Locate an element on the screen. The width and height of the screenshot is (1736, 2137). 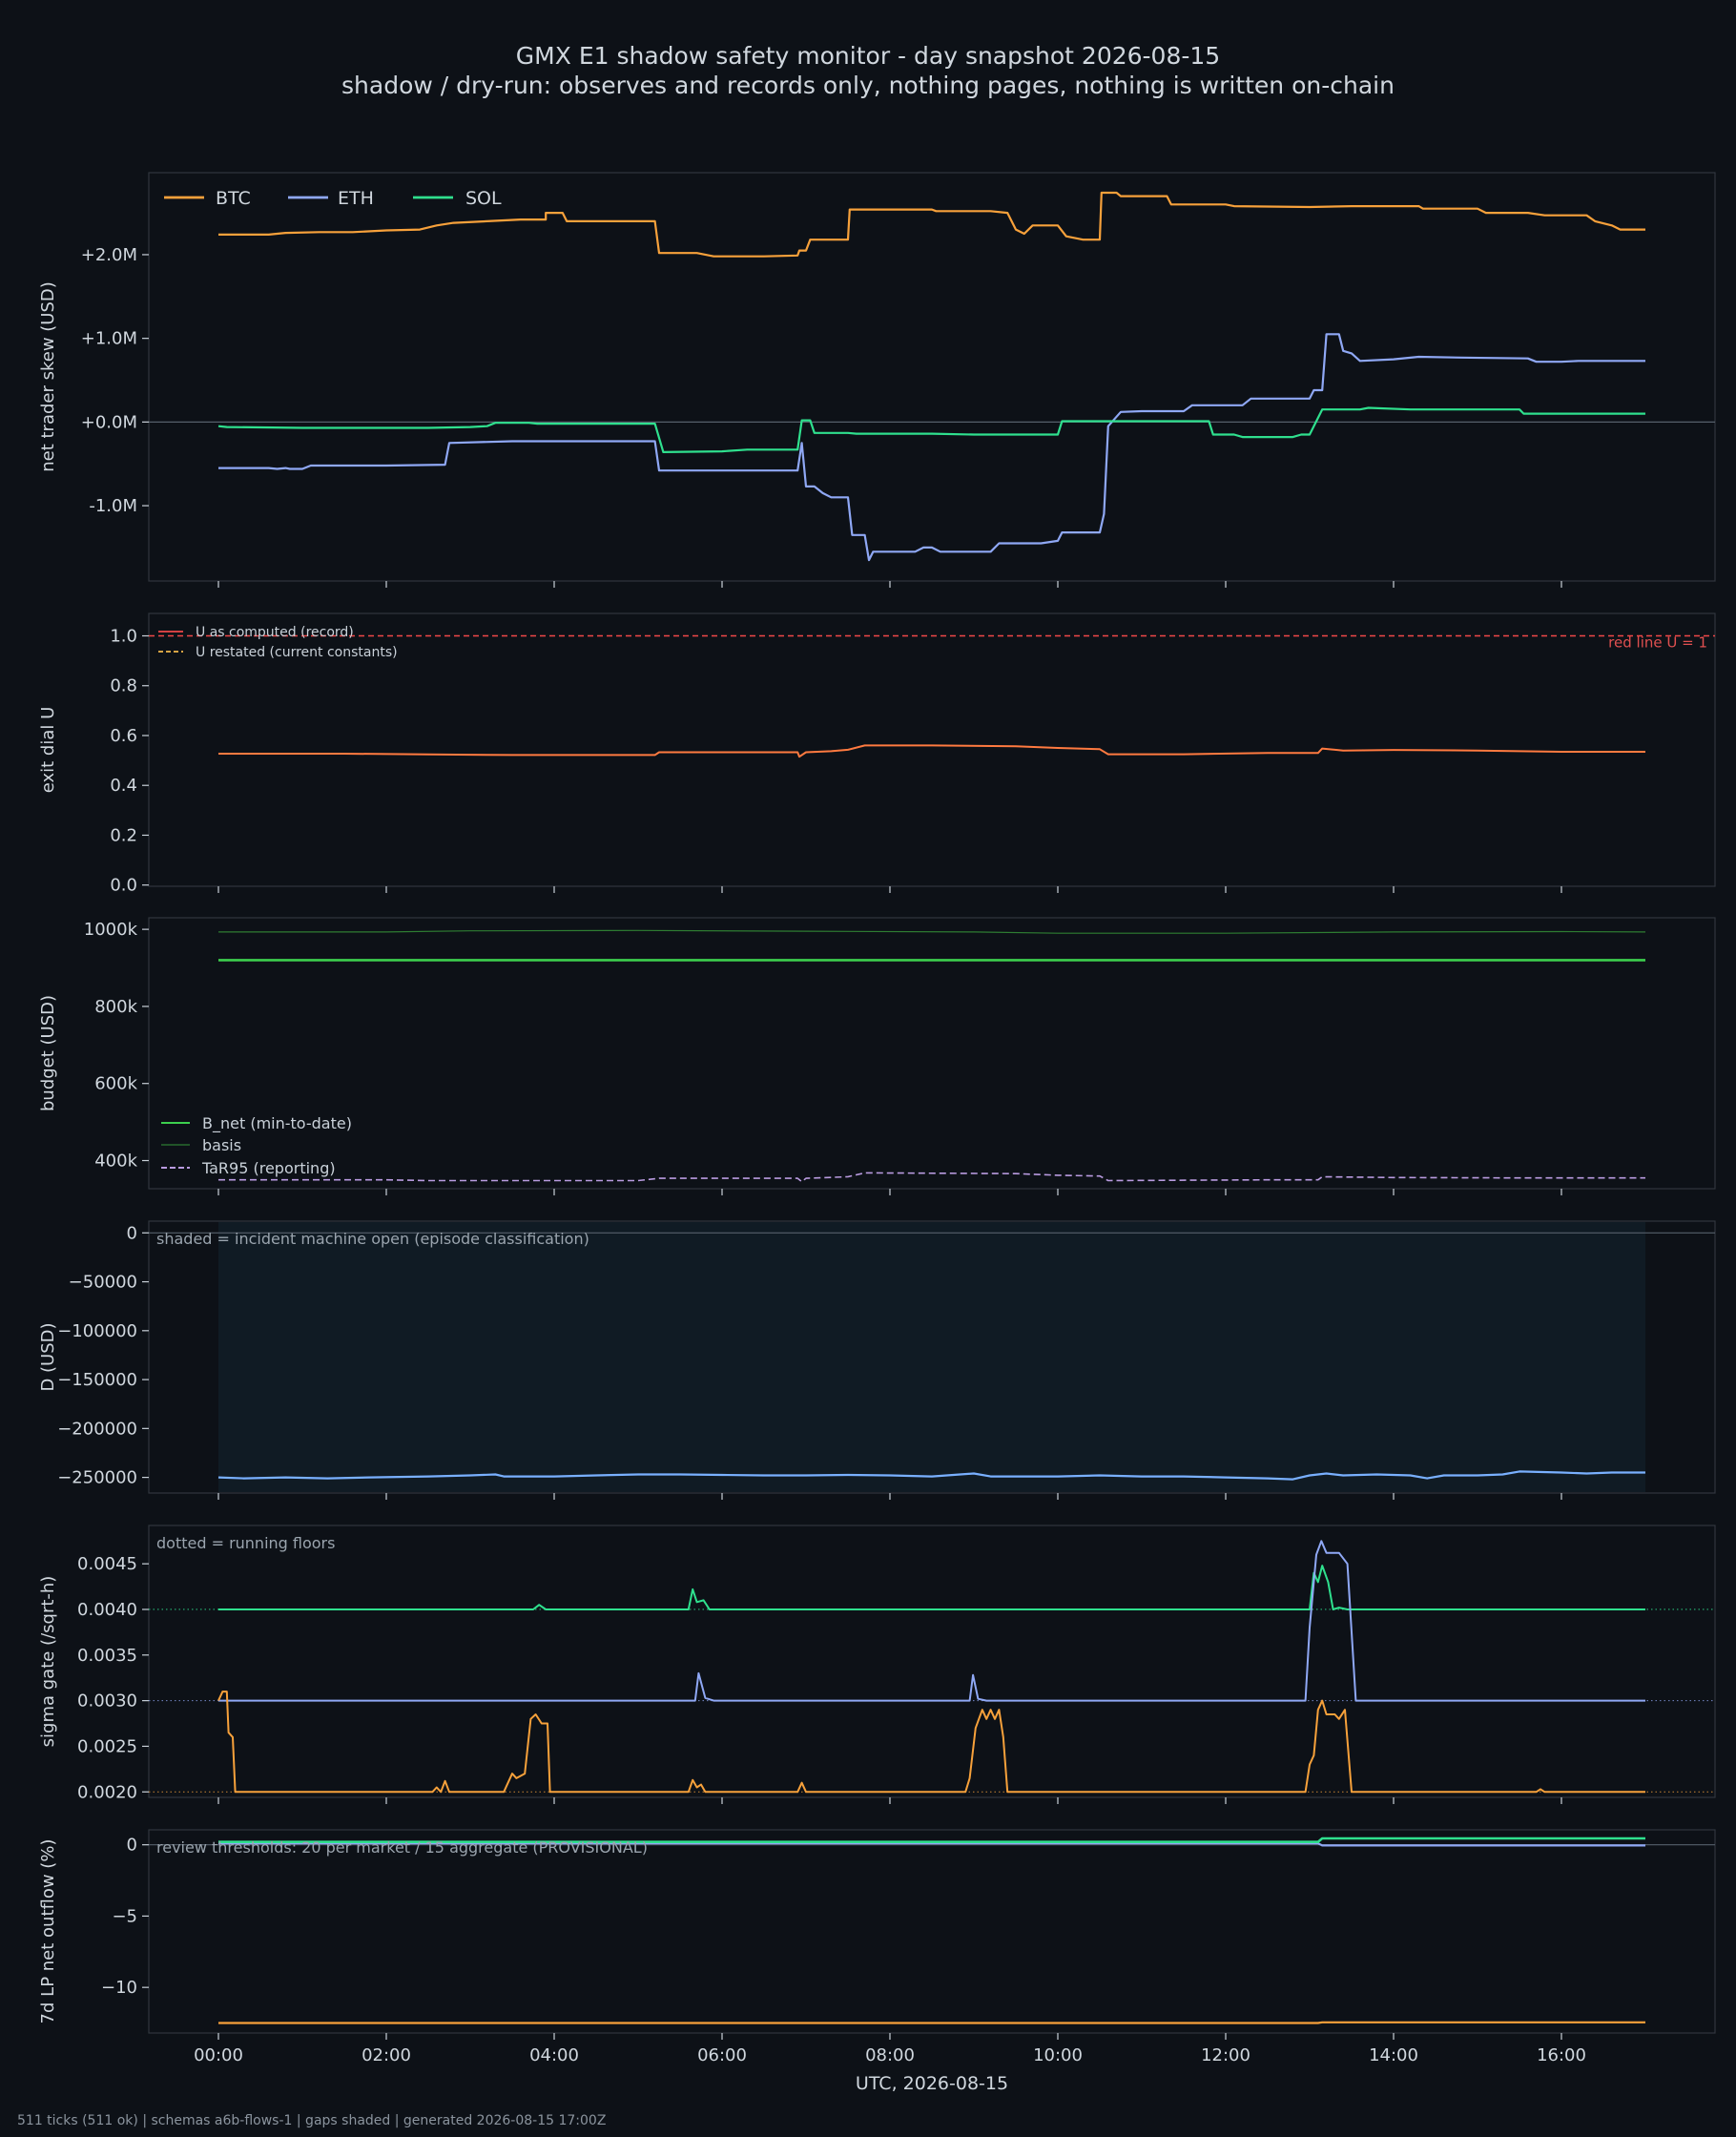
y-tick-label: 0.0 is located at coordinates (123, 886).